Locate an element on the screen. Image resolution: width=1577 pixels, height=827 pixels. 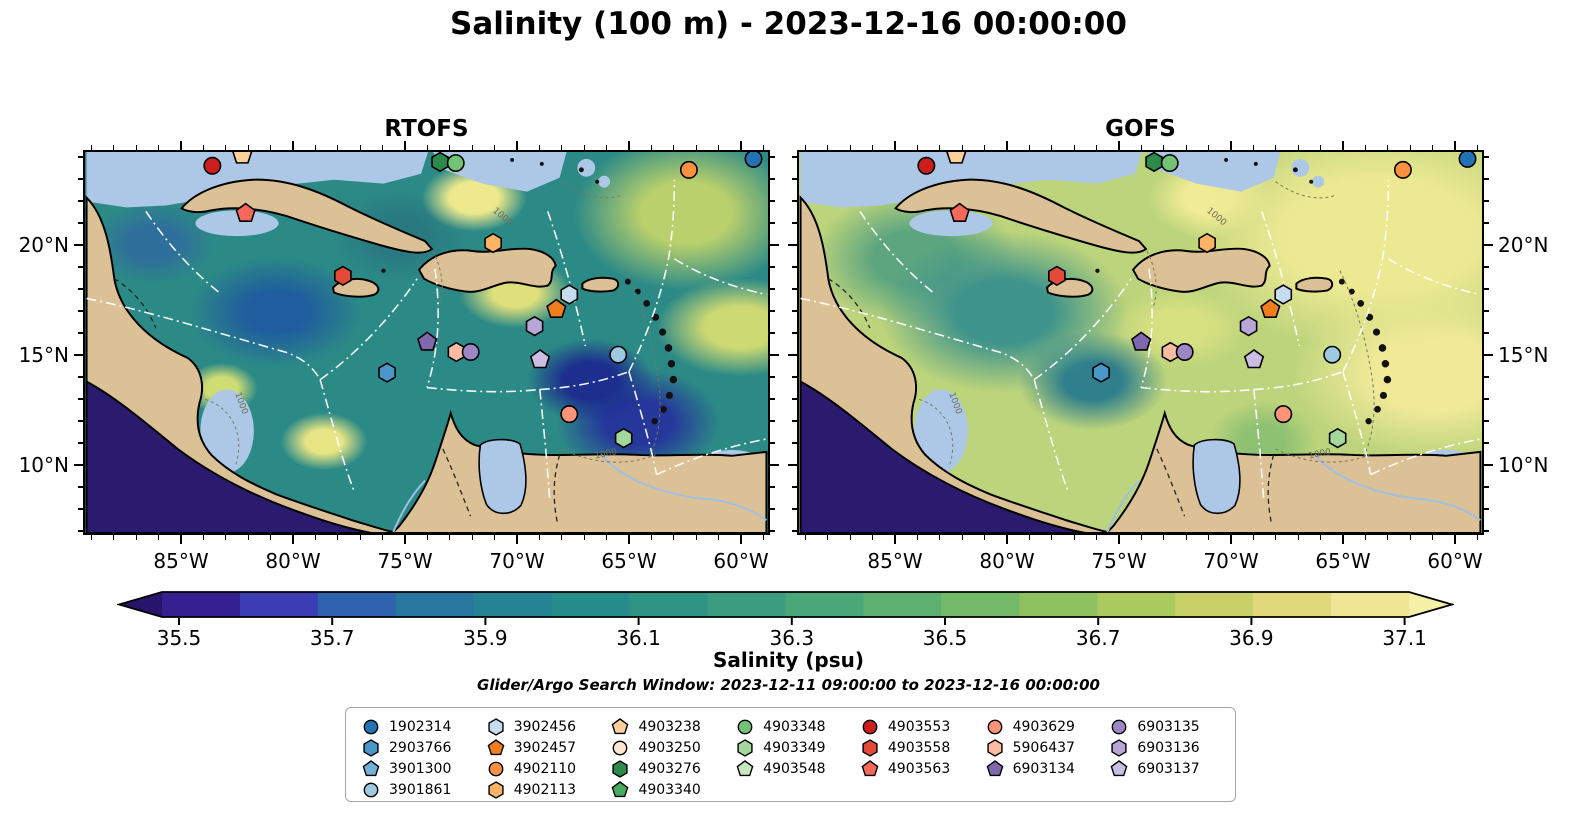
colorbar-tick-label: 36.9 is located at coordinates (1251, 638).